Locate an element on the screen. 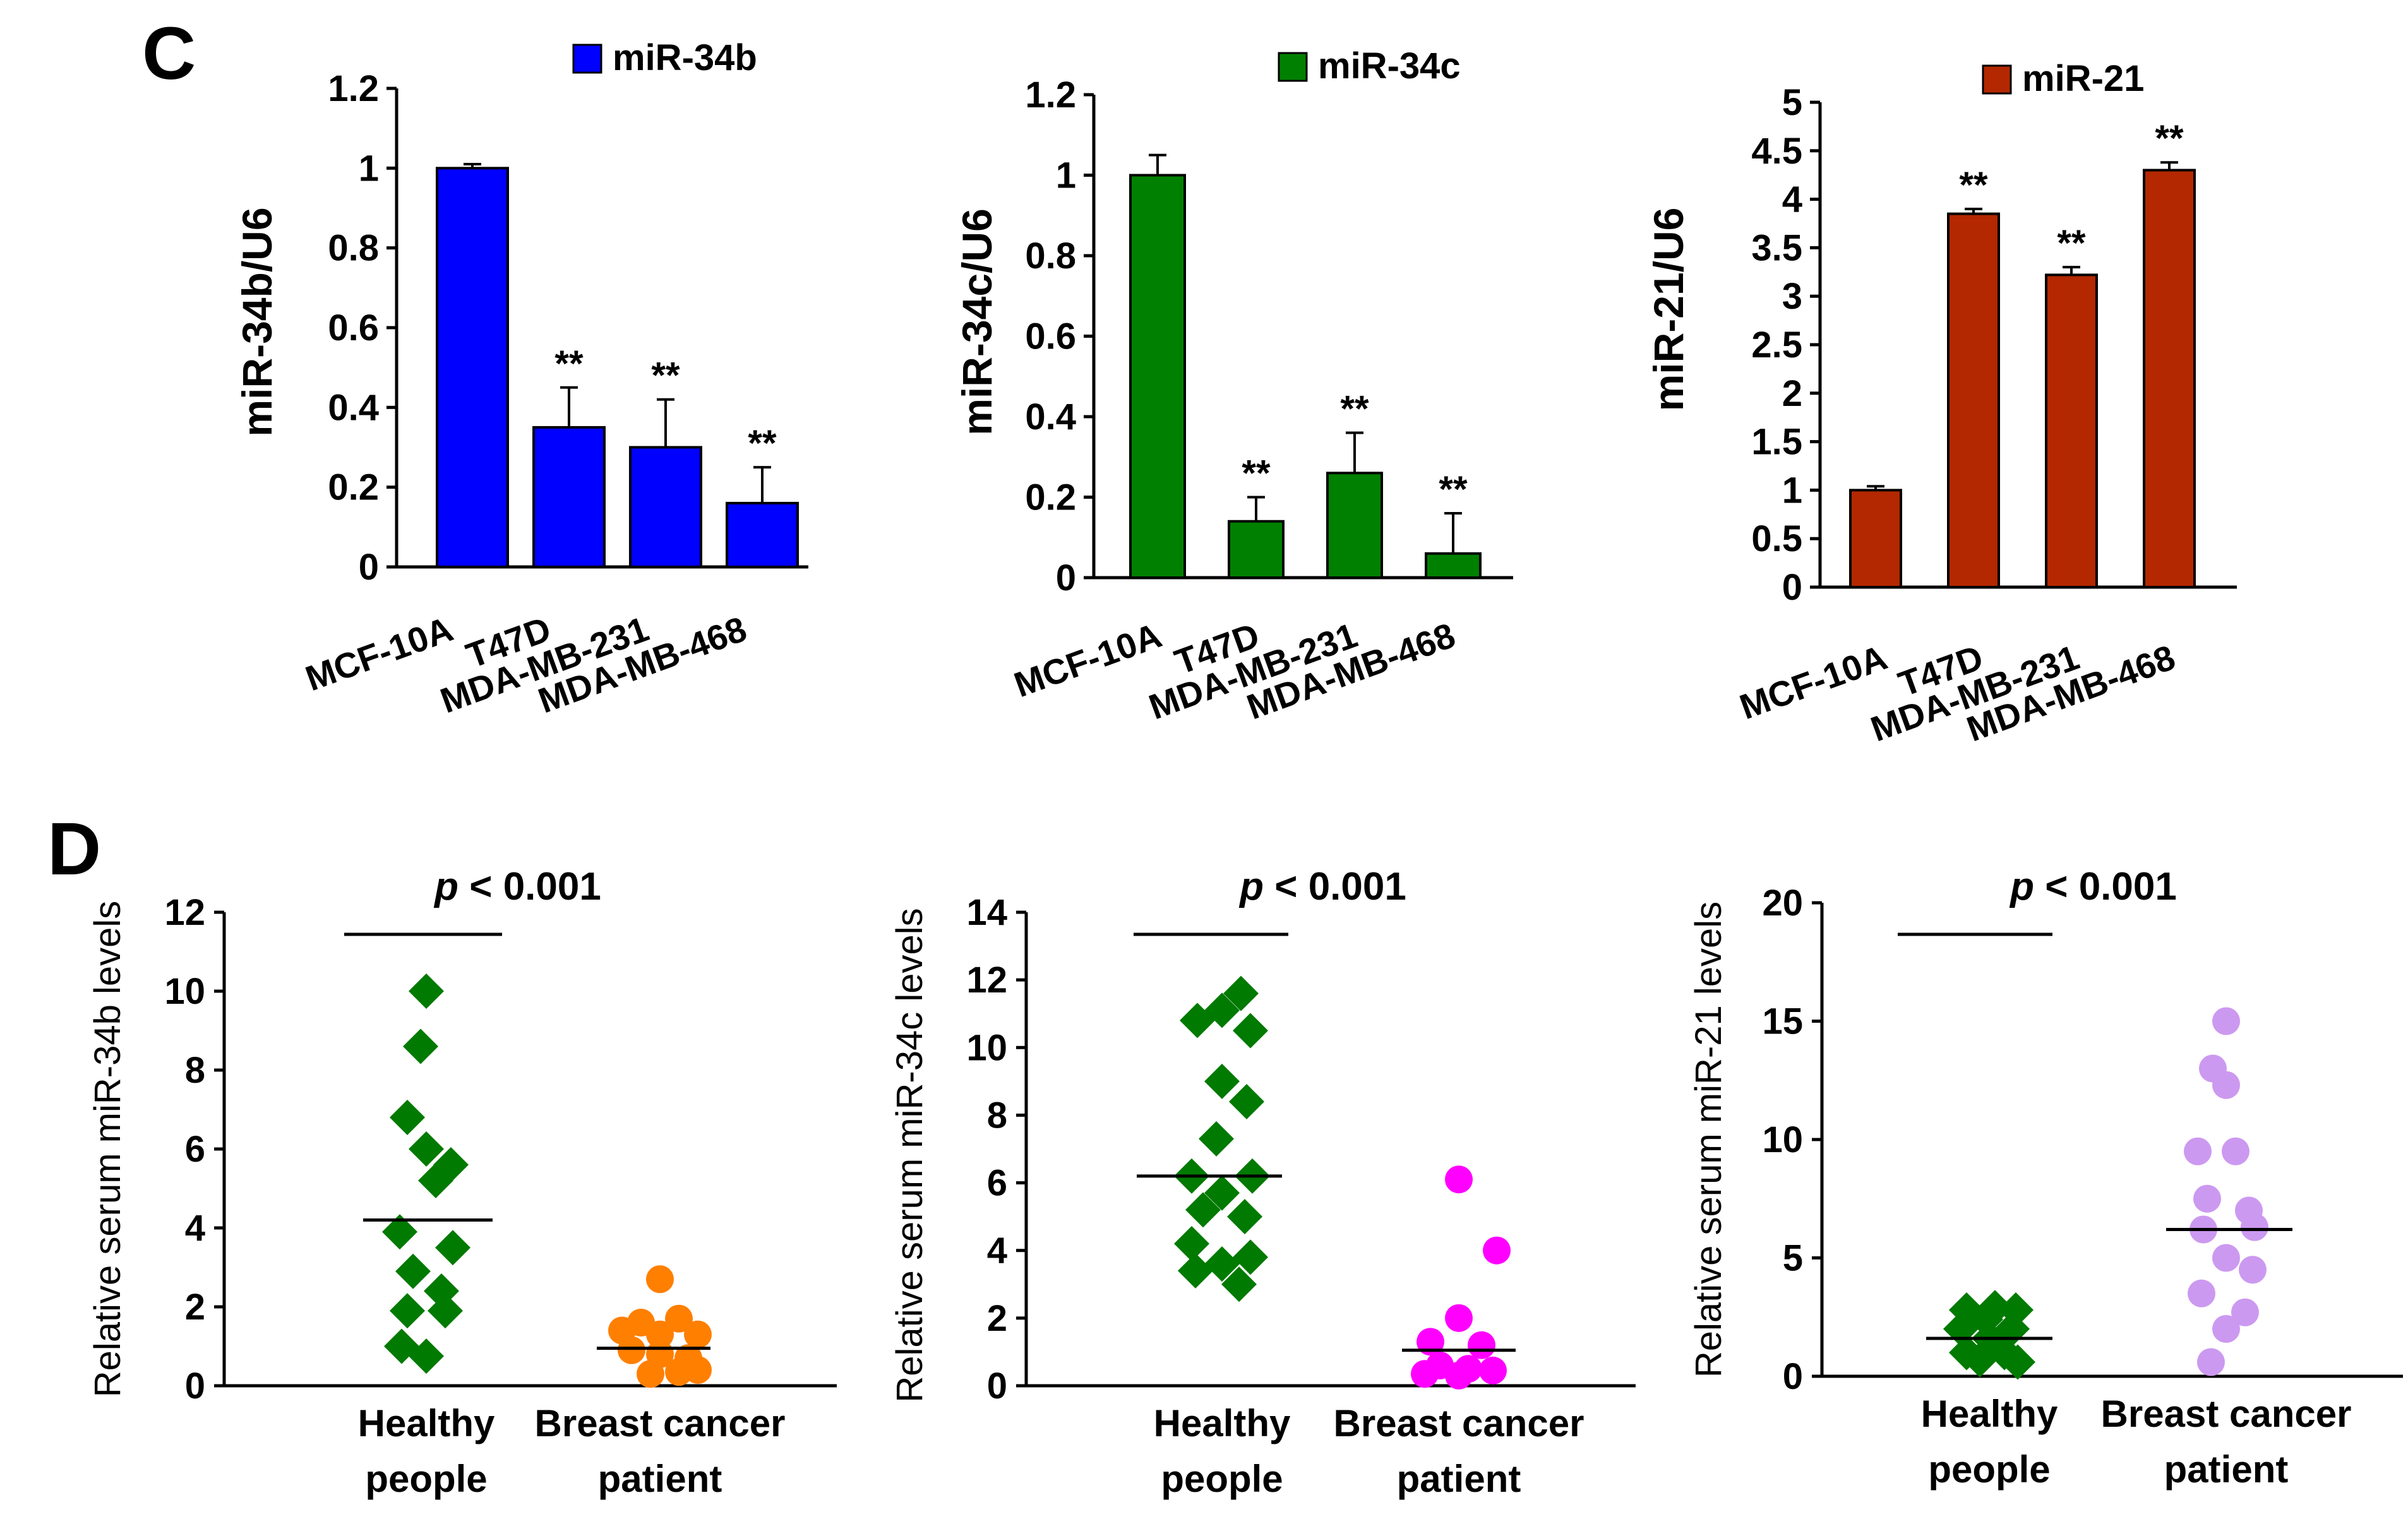 The image size is (2408, 1524). legend-label: miR-34b is located at coordinates (685, 57).